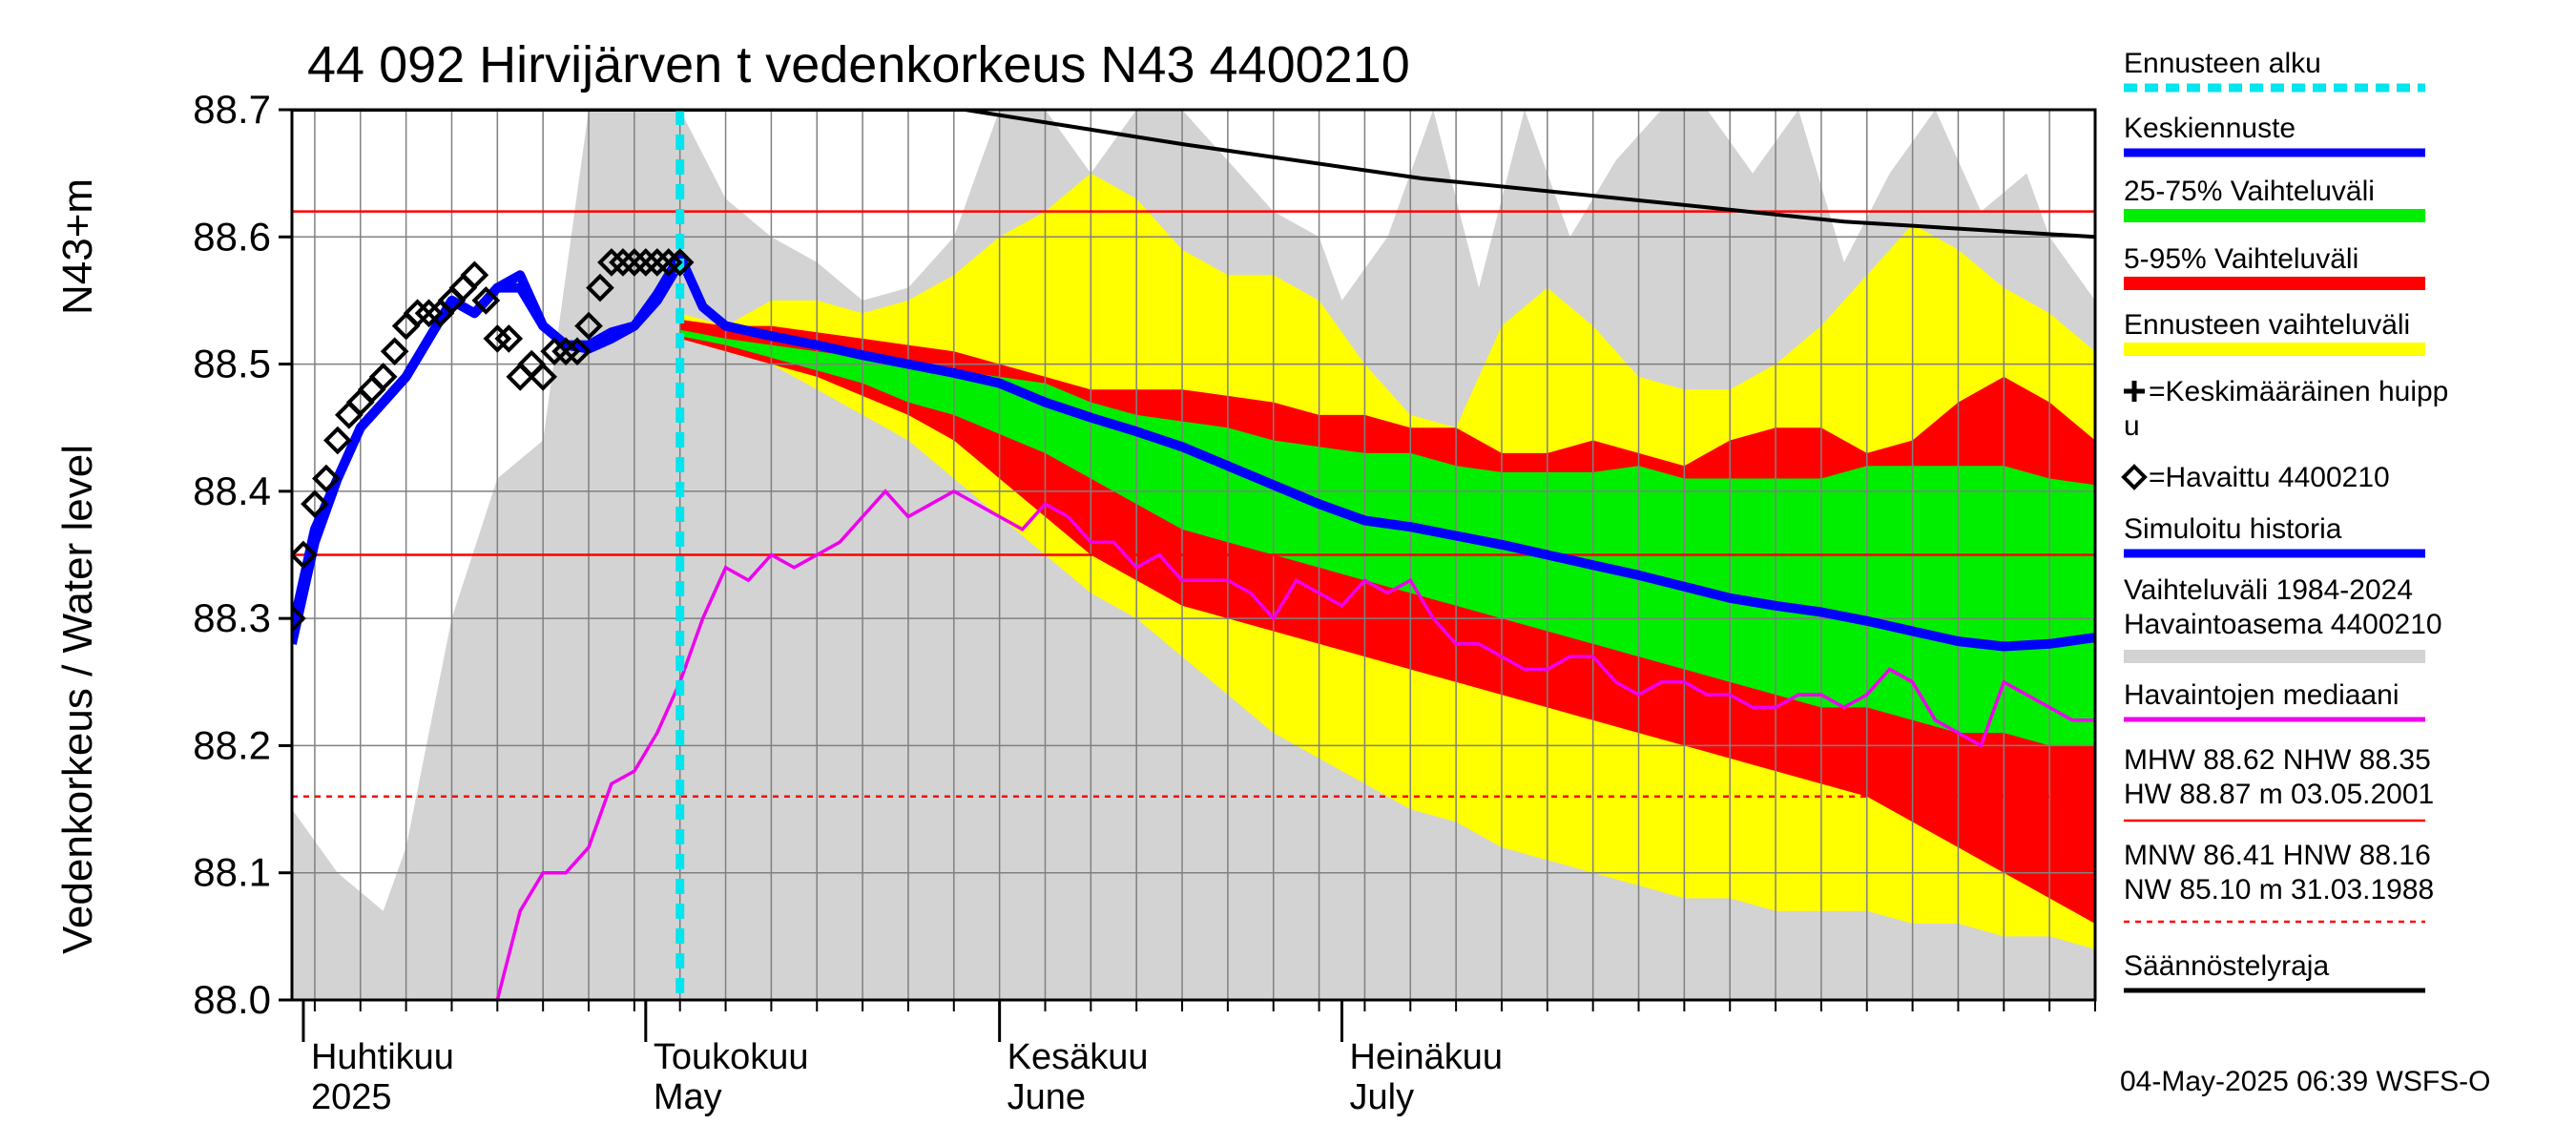 This screenshot has height=1145, width=2576. I want to click on legend-label: 5-95% Vaihteluväli, so click(2241, 259).